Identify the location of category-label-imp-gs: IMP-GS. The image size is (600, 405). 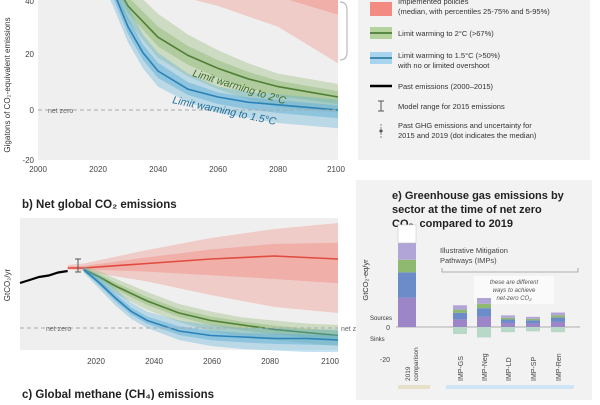
(461, 368).